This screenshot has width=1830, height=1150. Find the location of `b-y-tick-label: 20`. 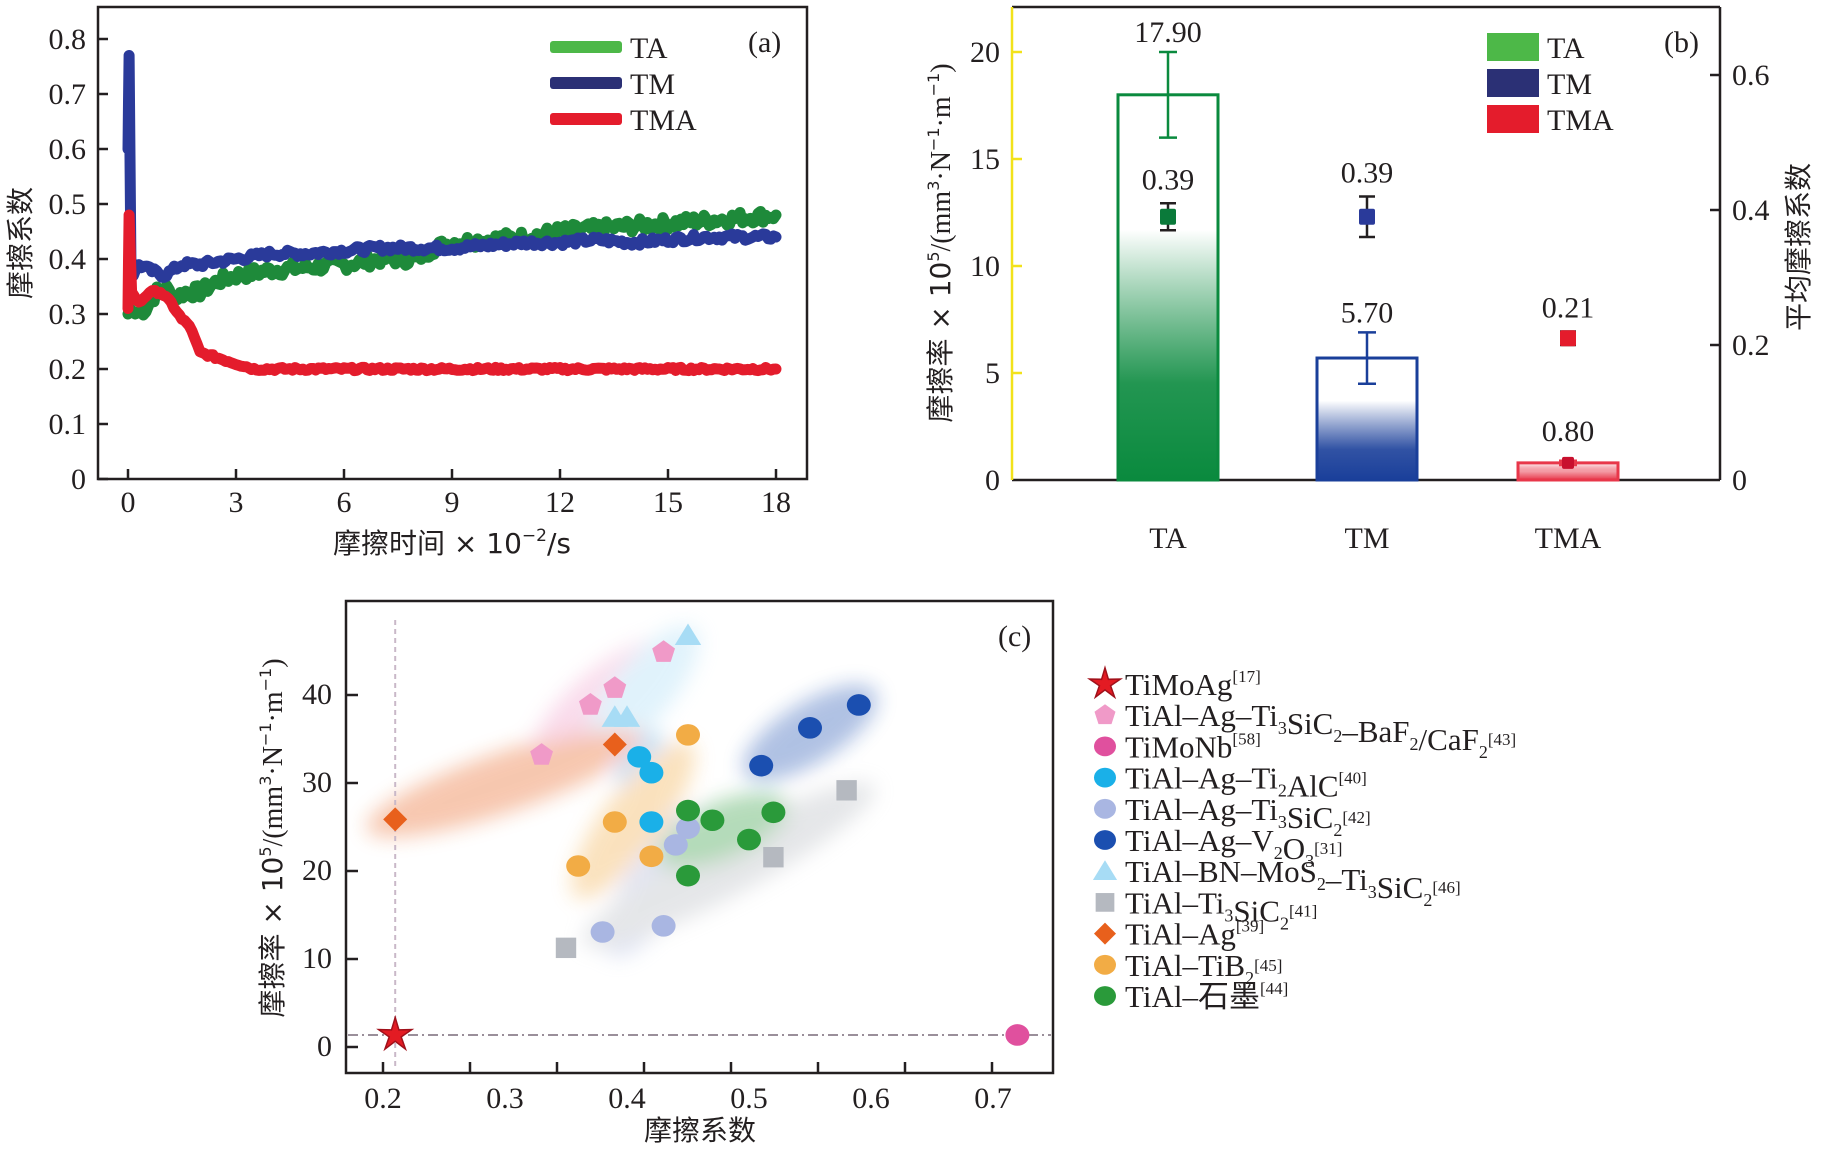

b-y-tick-label: 20 is located at coordinates (985, 52).